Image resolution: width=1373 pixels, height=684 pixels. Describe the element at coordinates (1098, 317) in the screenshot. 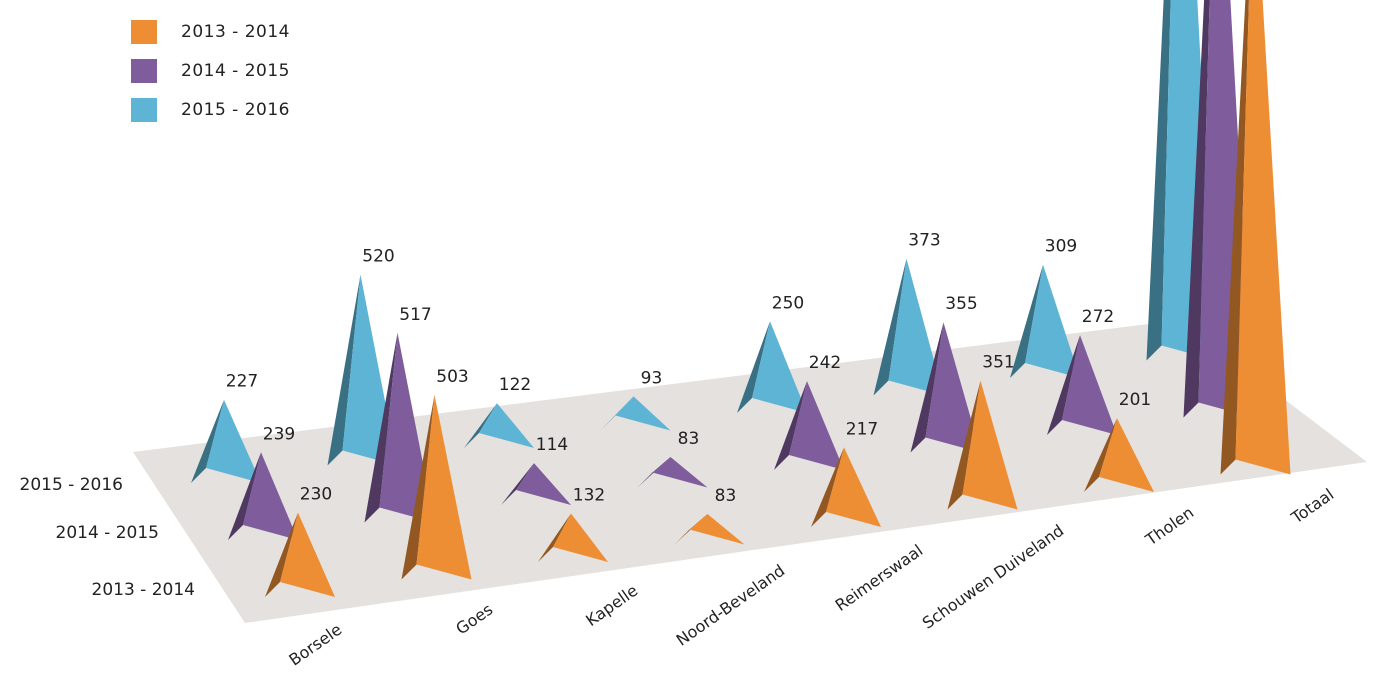

I see `data-label: 272` at that location.